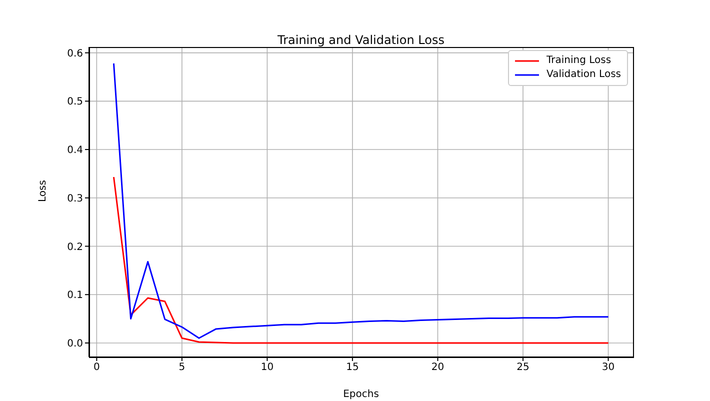  Describe the element at coordinates (75, 150) in the screenshot. I see `y-tick-label: 0.4` at that location.